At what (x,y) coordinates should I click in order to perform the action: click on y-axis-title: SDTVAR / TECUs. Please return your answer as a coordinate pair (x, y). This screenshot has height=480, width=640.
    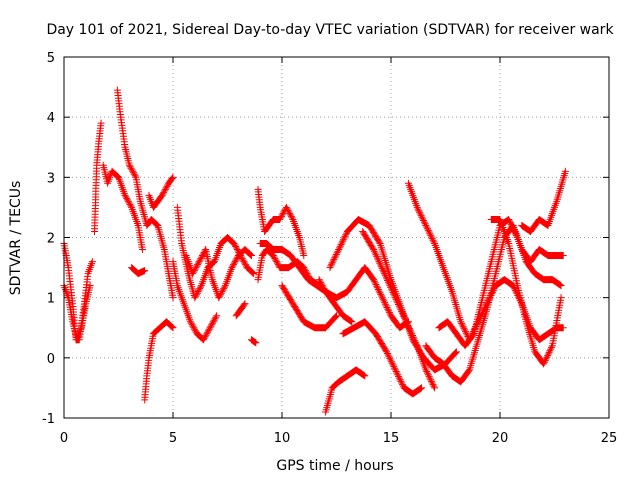
    Looking at the image, I should click on (16, 238).